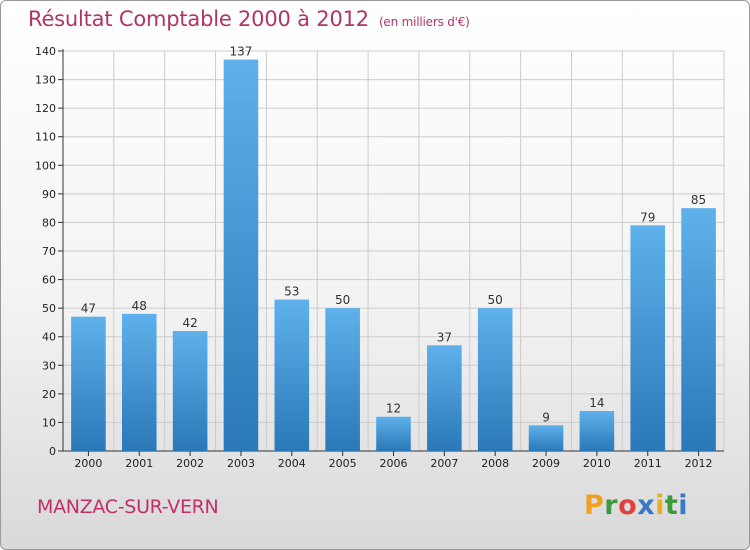  What do you see at coordinates (49, 422) in the screenshot?
I see `y-tick-label: 10` at bounding box center [49, 422].